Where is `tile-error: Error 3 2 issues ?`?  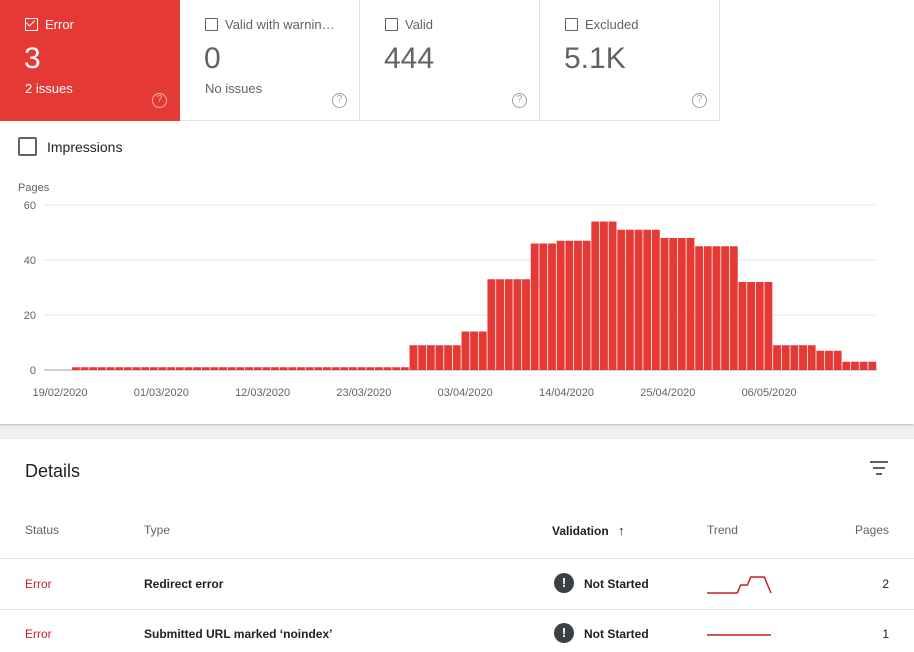 tile-error: Error 3 2 issues ? is located at coordinates (90, 60).